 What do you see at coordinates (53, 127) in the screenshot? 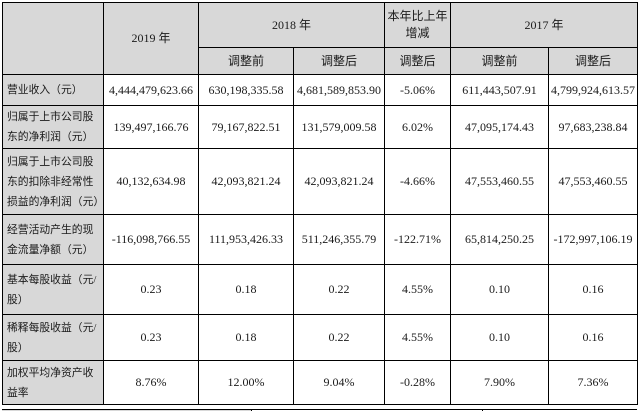
I see `row-label: 归属于上市公司股东的净利润（元）` at bounding box center [53, 127].